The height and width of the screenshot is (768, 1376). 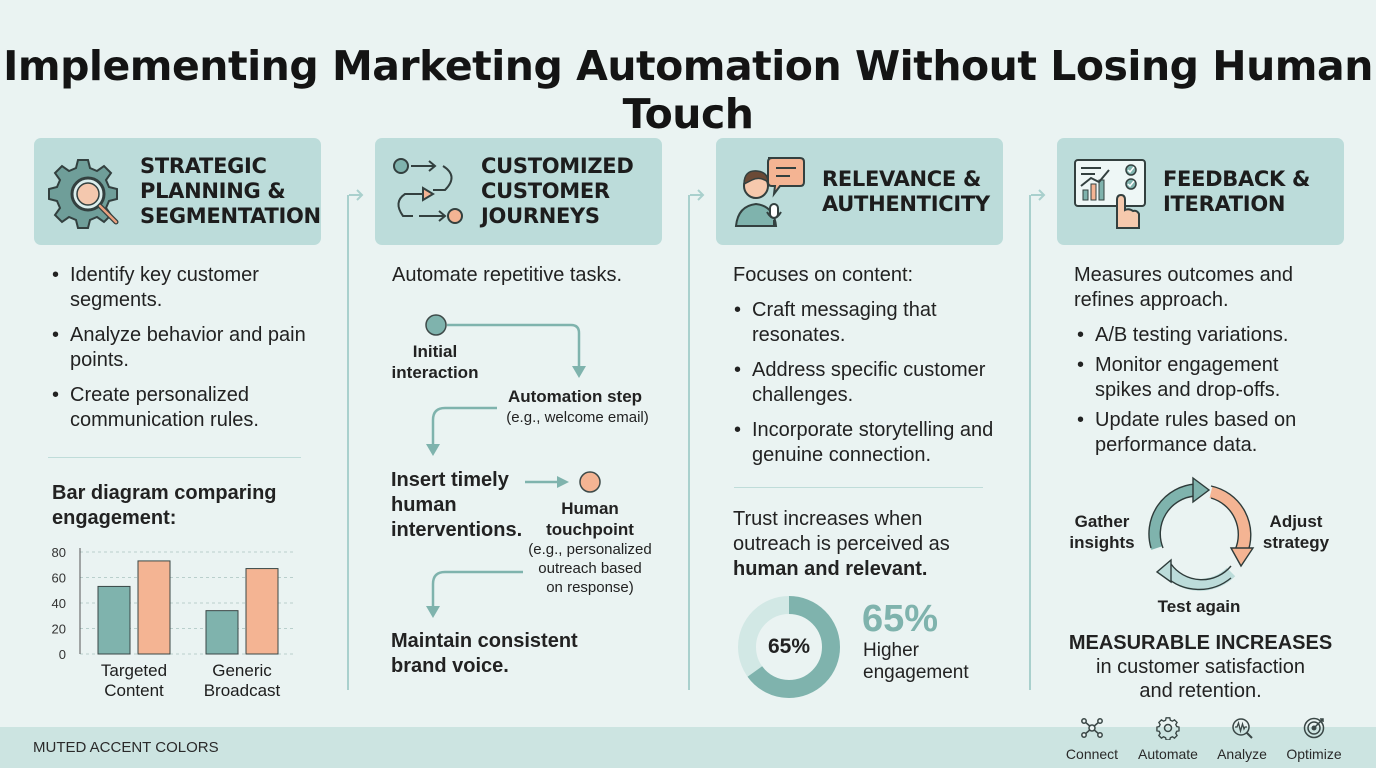 I want to click on dashboard-touch-icon, so click(x=1110, y=194).